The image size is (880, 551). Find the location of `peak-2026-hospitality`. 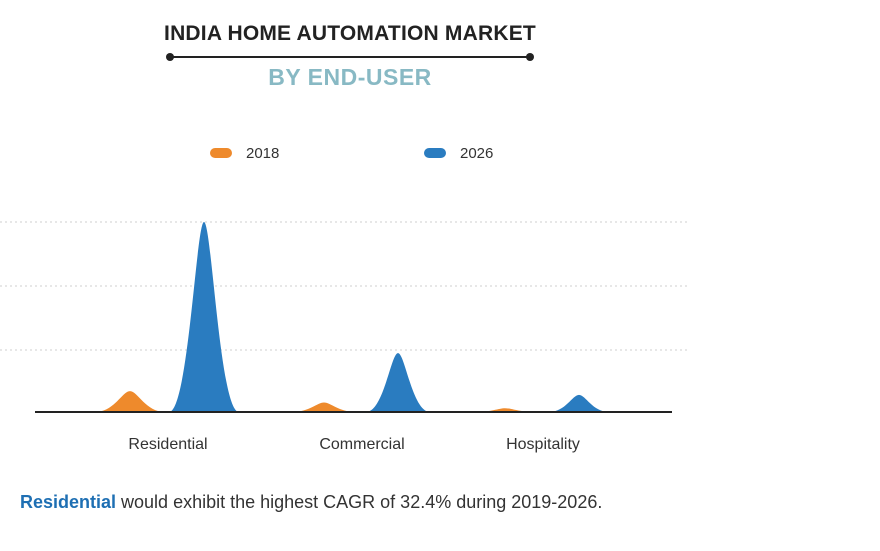

peak-2026-hospitality is located at coordinates (579, 403).